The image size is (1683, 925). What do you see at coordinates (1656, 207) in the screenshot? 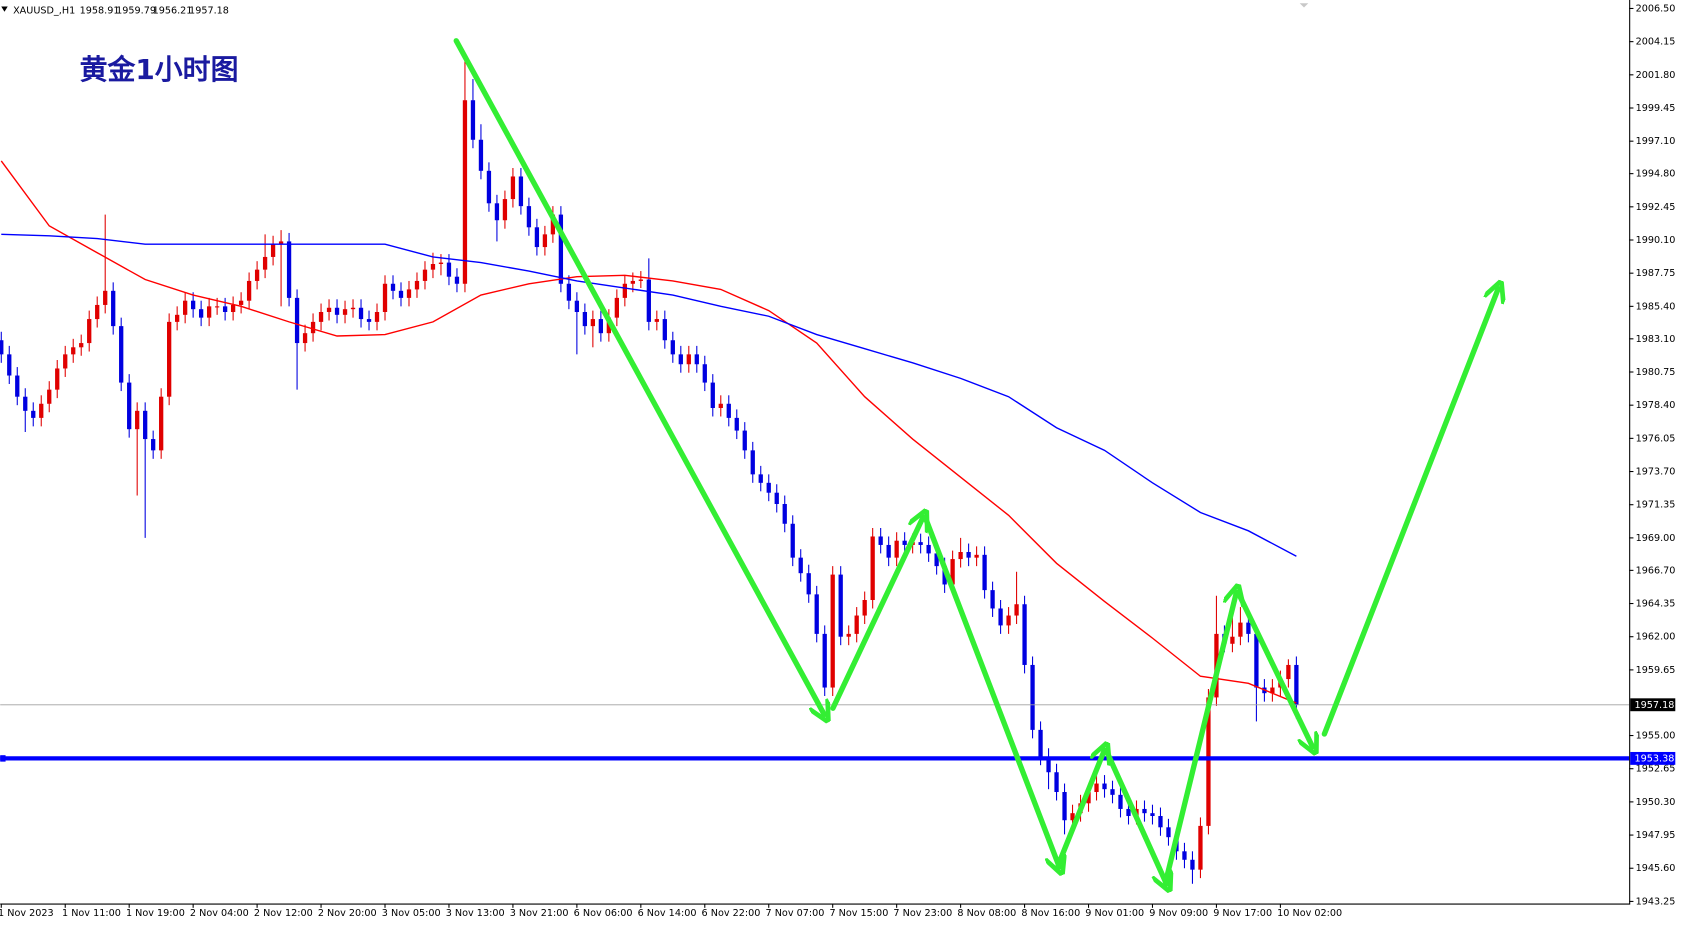
I see `y-tick-label: 1992.45` at bounding box center [1656, 207].